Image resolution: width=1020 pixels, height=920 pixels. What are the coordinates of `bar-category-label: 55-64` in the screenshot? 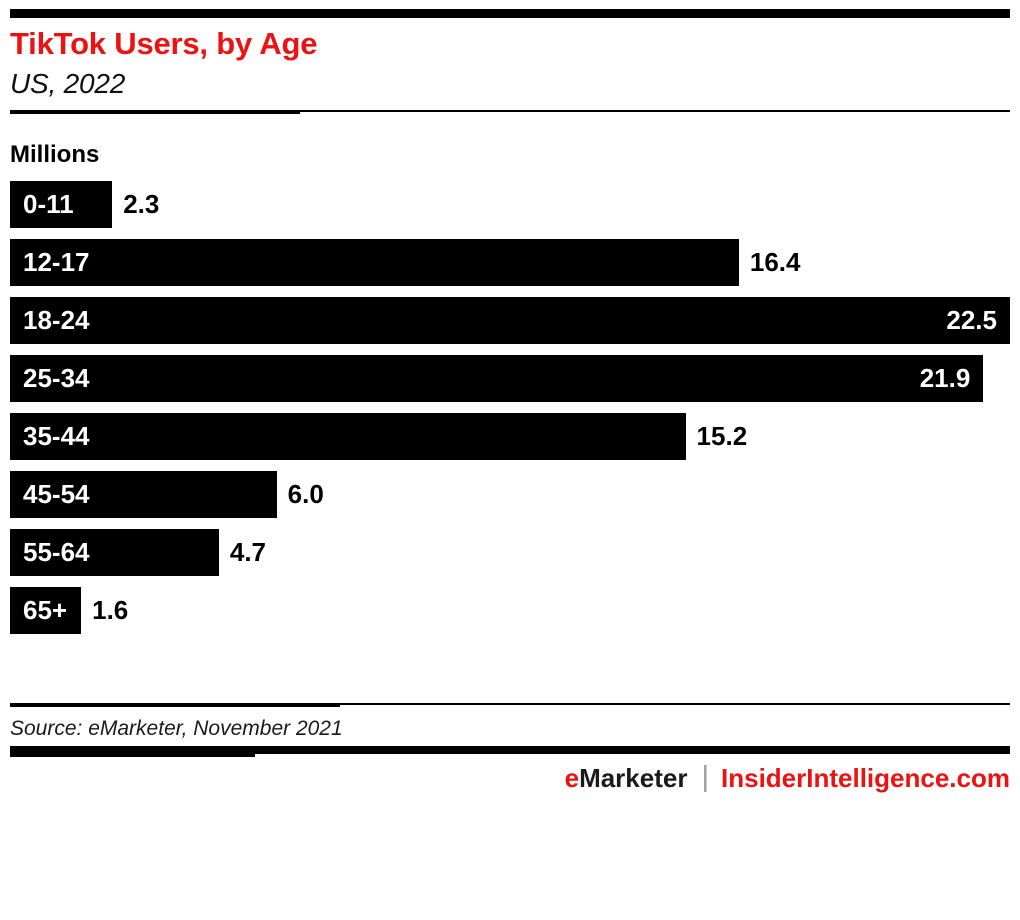 It's located at (56, 552).